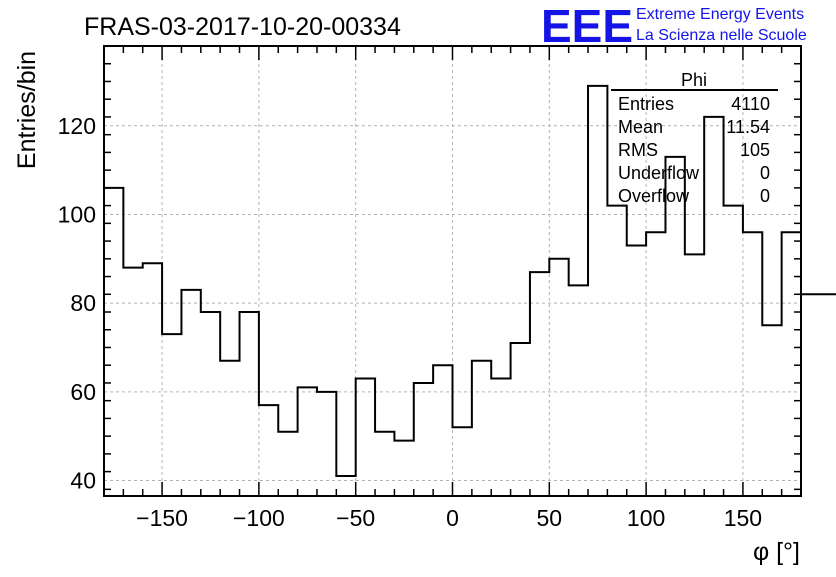 The image size is (836, 577). Describe the element at coordinates (77, 214) in the screenshot. I see `y-tick-label: 100` at that location.